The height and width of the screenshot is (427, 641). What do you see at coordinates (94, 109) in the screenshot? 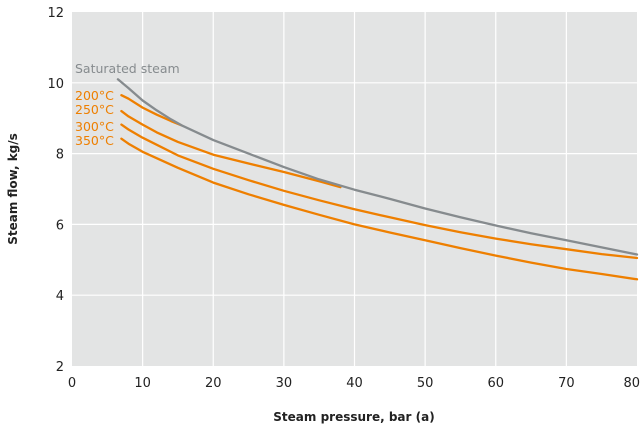
I see `series-label: 250°C` at bounding box center [94, 109].